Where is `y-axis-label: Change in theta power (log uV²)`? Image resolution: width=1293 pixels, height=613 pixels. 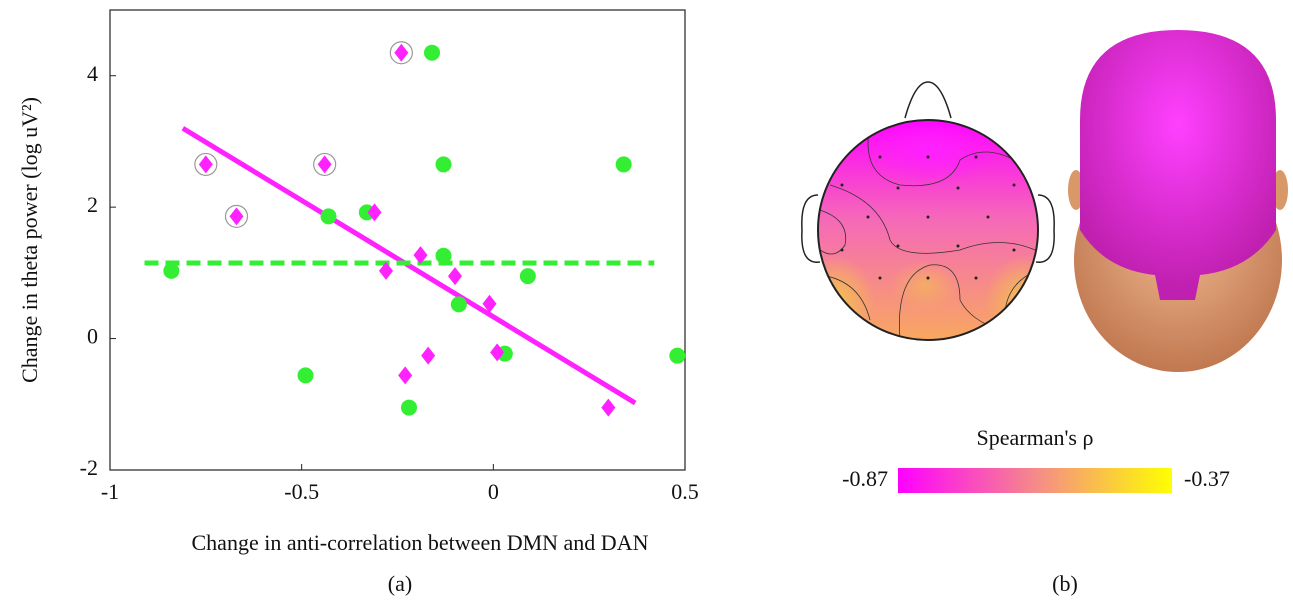
y-axis-label: Change in theta power (log uV²) is located at coordinates (29, 240).